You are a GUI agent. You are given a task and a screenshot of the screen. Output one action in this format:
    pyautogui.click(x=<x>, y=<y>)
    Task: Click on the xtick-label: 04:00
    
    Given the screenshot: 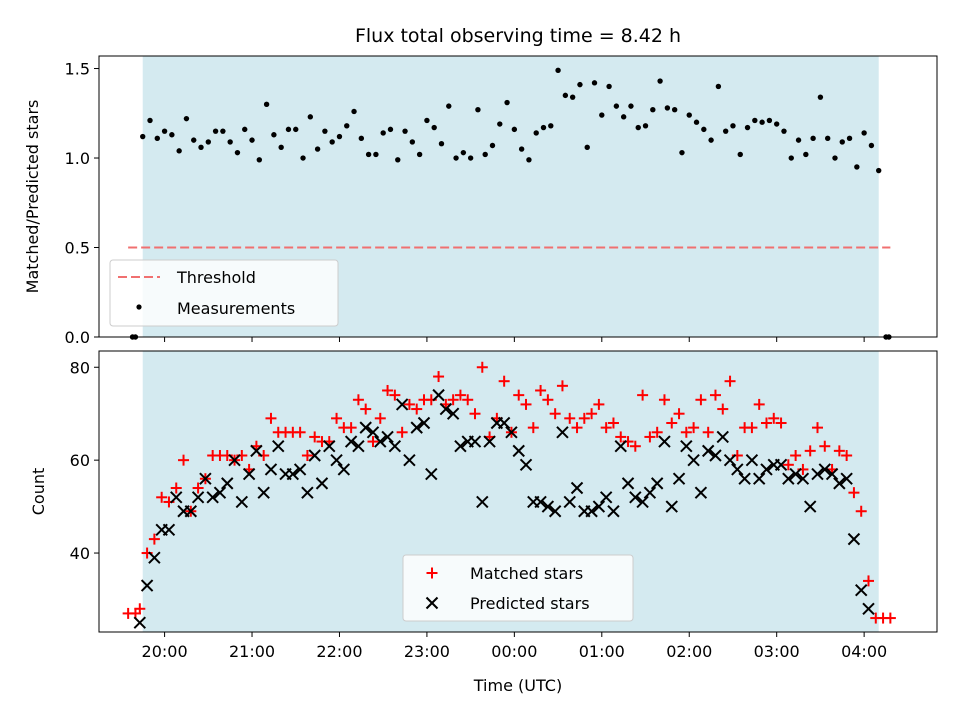 What is the action you would take?
    pyautogui.click(x=864, y=651)
    